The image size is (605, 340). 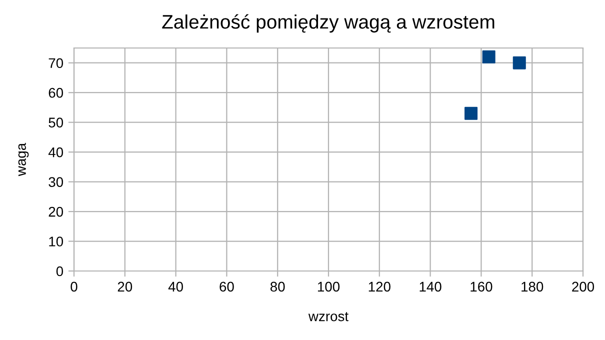 I want to click on y-axis-title: waga, so click(x=23, y=159).